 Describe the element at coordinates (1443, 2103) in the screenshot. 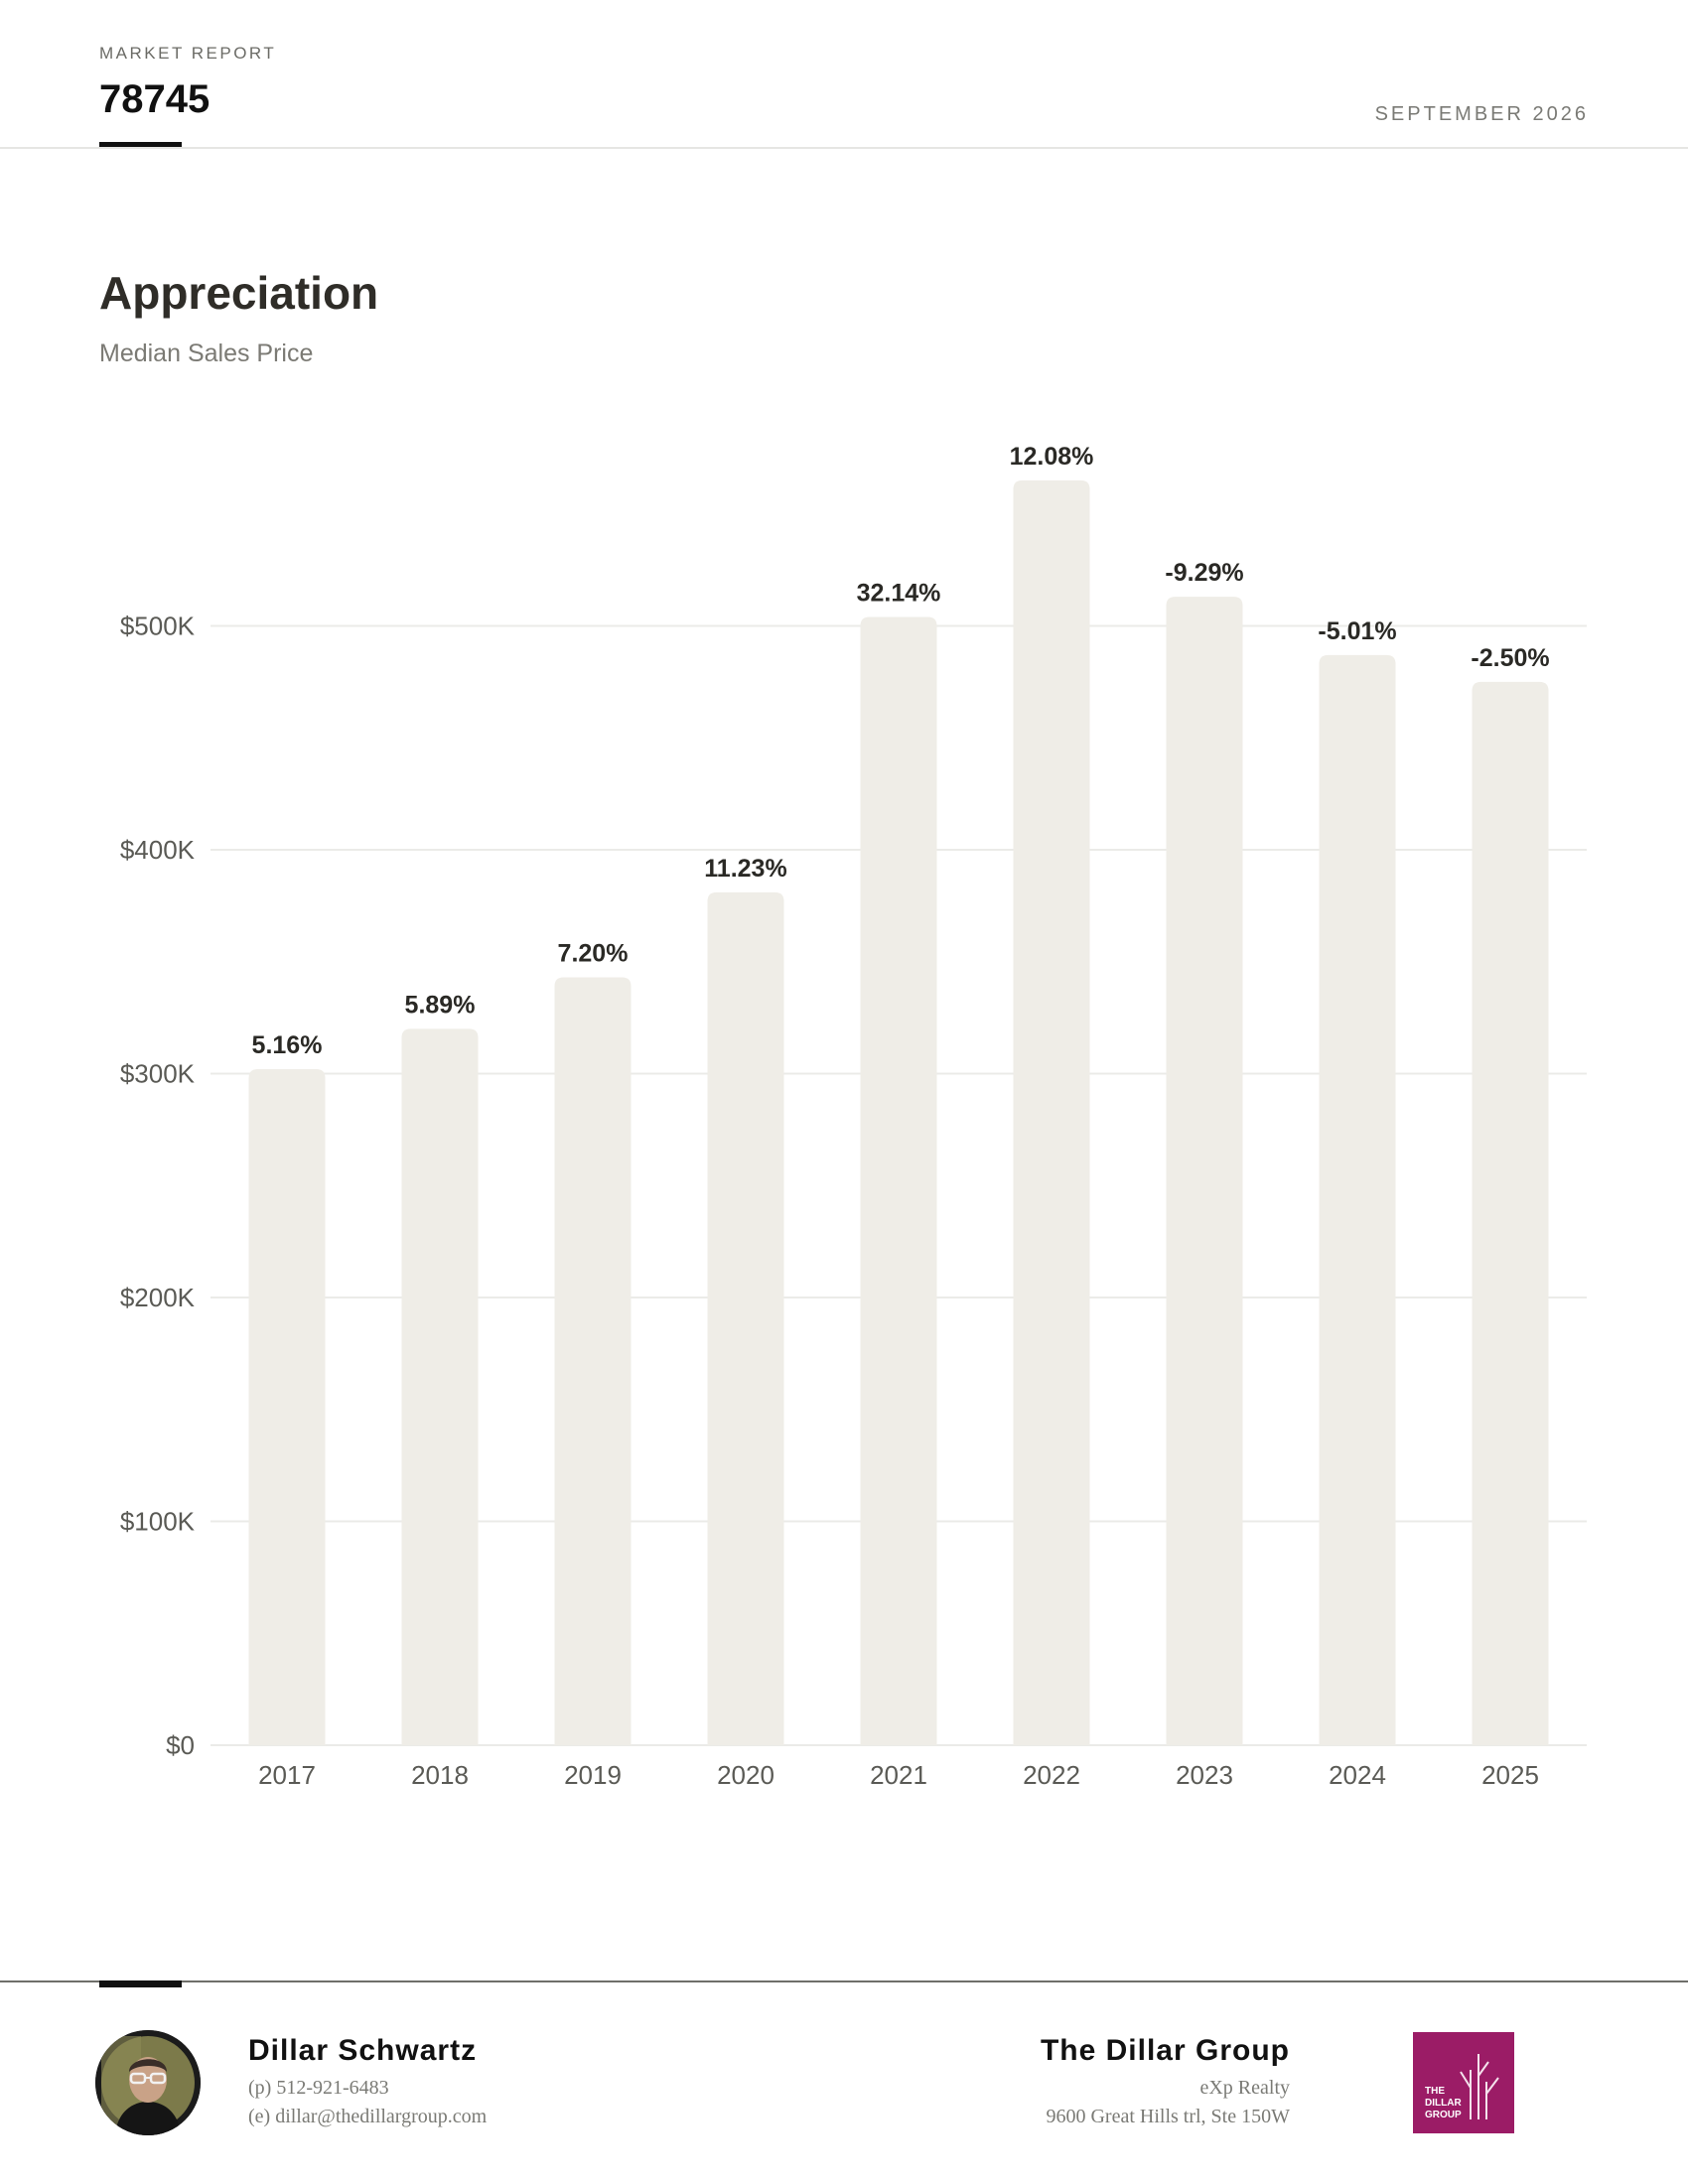

I see `svg-text: DILLAR` at that location.